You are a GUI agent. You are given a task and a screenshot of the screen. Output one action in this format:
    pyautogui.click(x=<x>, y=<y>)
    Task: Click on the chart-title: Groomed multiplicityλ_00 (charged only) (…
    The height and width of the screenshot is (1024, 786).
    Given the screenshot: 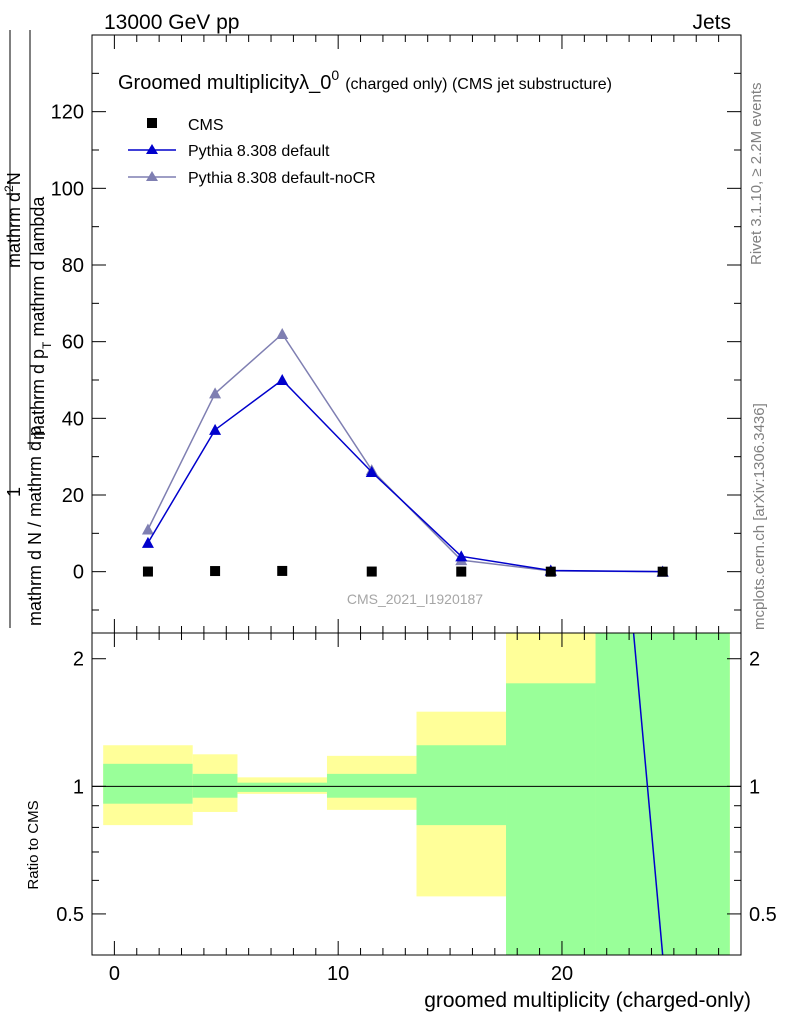 What is the action you would take?
    pyautogui.click(x=365, y=80)
    